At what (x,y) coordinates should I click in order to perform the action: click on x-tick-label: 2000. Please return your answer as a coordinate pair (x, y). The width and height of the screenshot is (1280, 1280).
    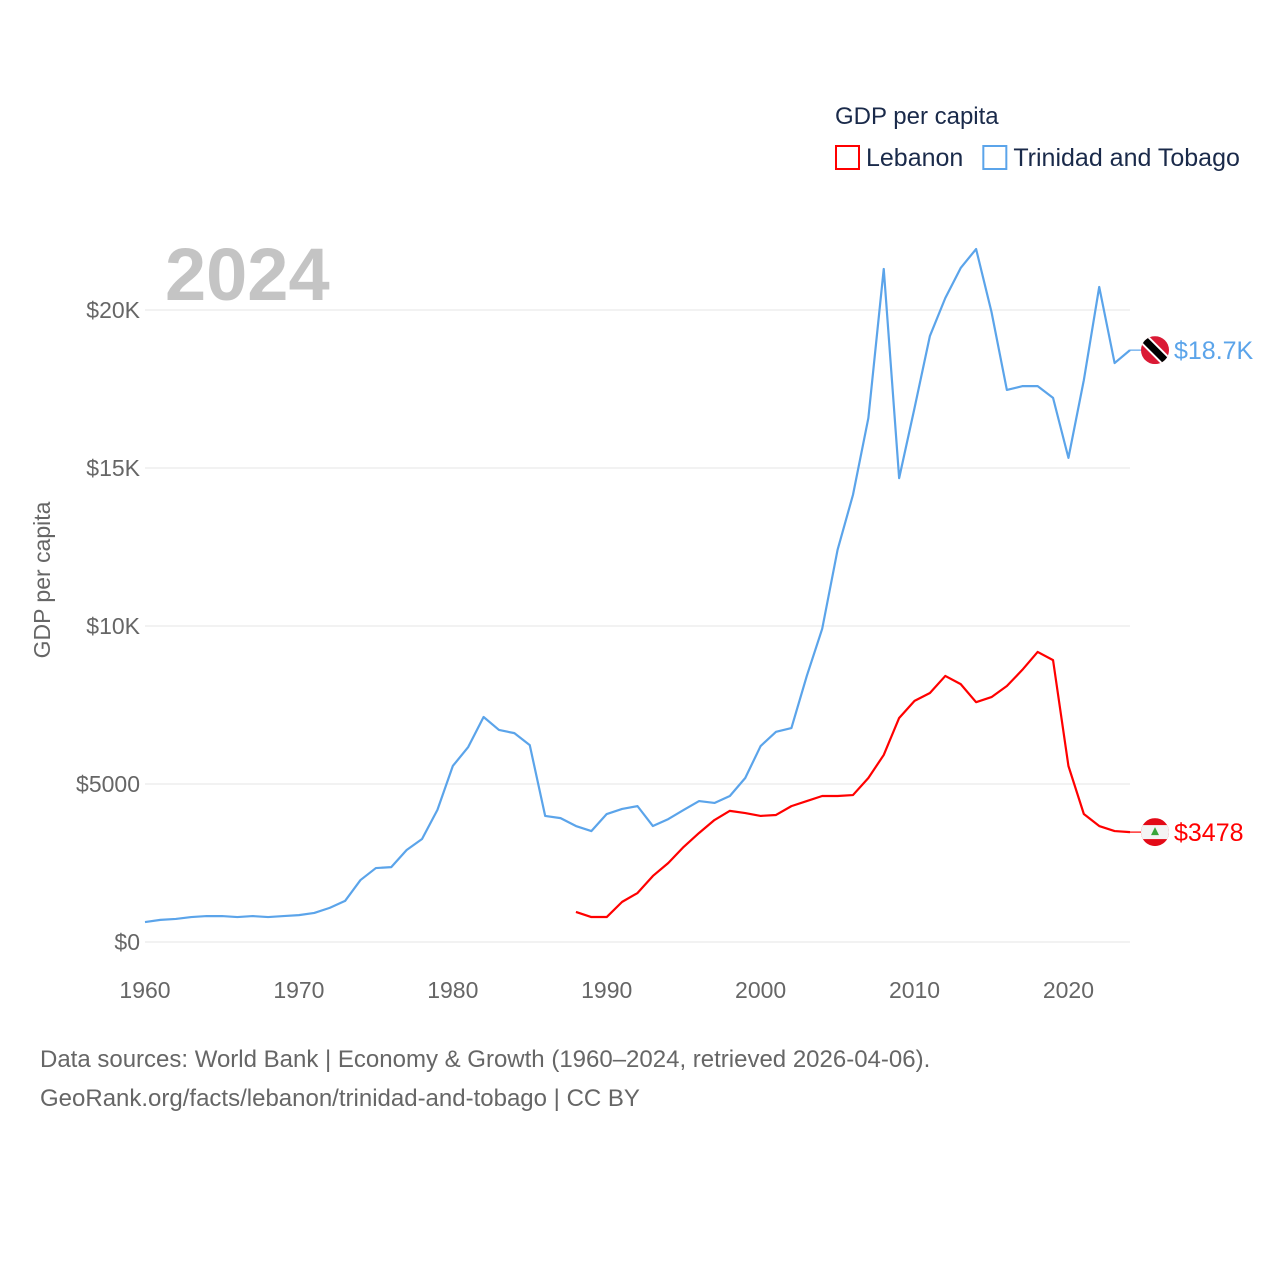
    Looking at the image, I should click on (760, 990).